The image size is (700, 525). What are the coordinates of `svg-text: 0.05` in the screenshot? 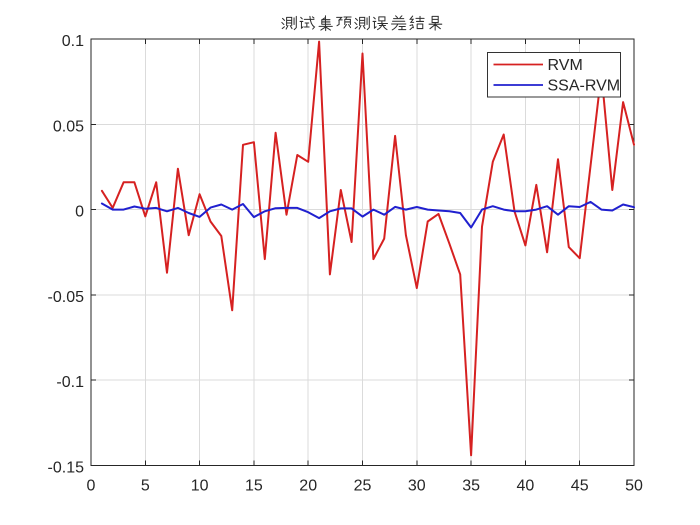 It's located at (68, 126).